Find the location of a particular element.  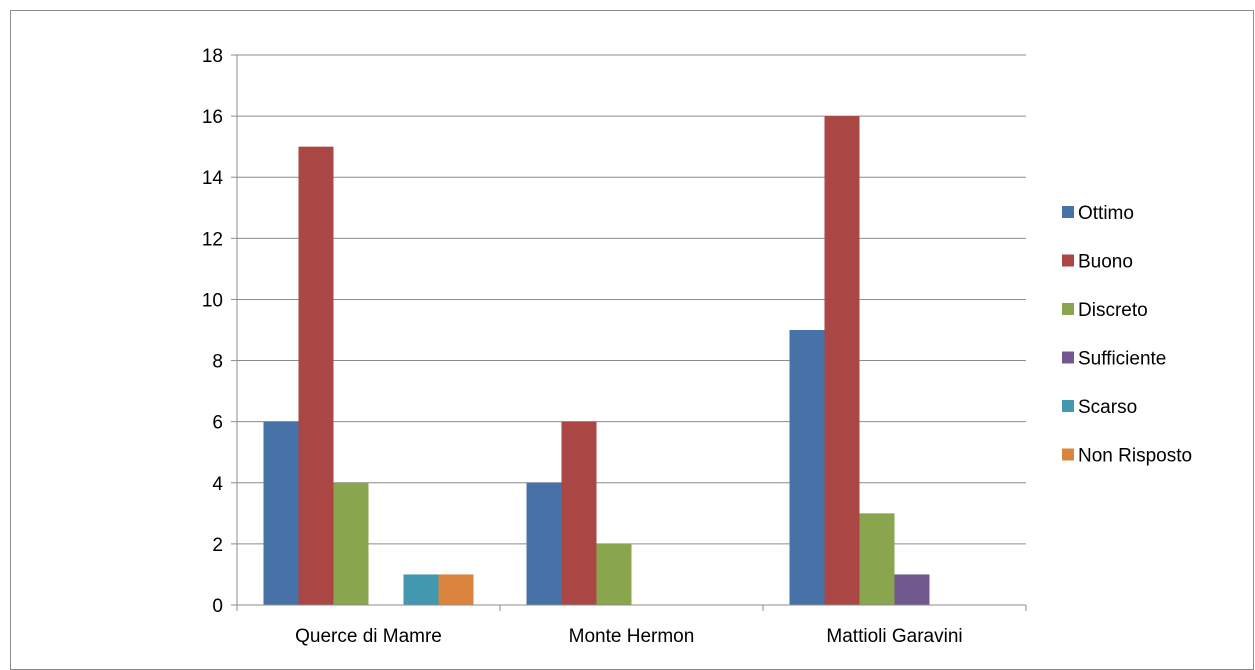

legend-label: Ottimo is located at coordinates (1106, 213).